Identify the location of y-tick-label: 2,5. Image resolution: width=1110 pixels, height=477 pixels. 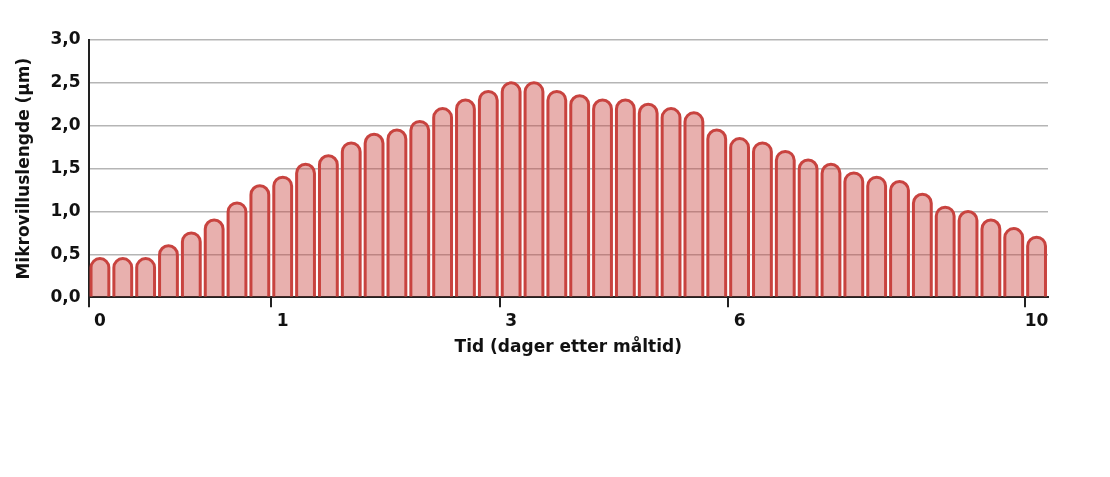
(65, 81).